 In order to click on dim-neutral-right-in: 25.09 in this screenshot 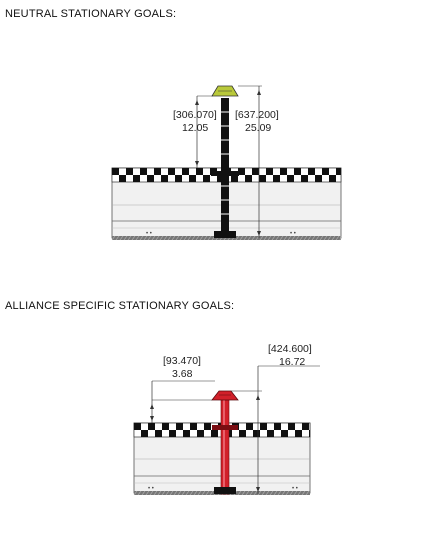, I will do `click(258, 128)`.